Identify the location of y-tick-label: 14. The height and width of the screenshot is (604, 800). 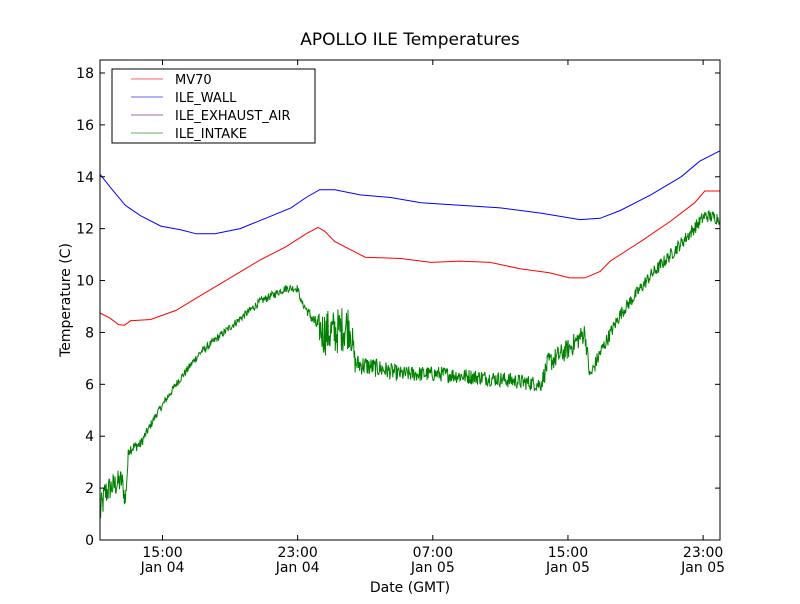
(85, 178).